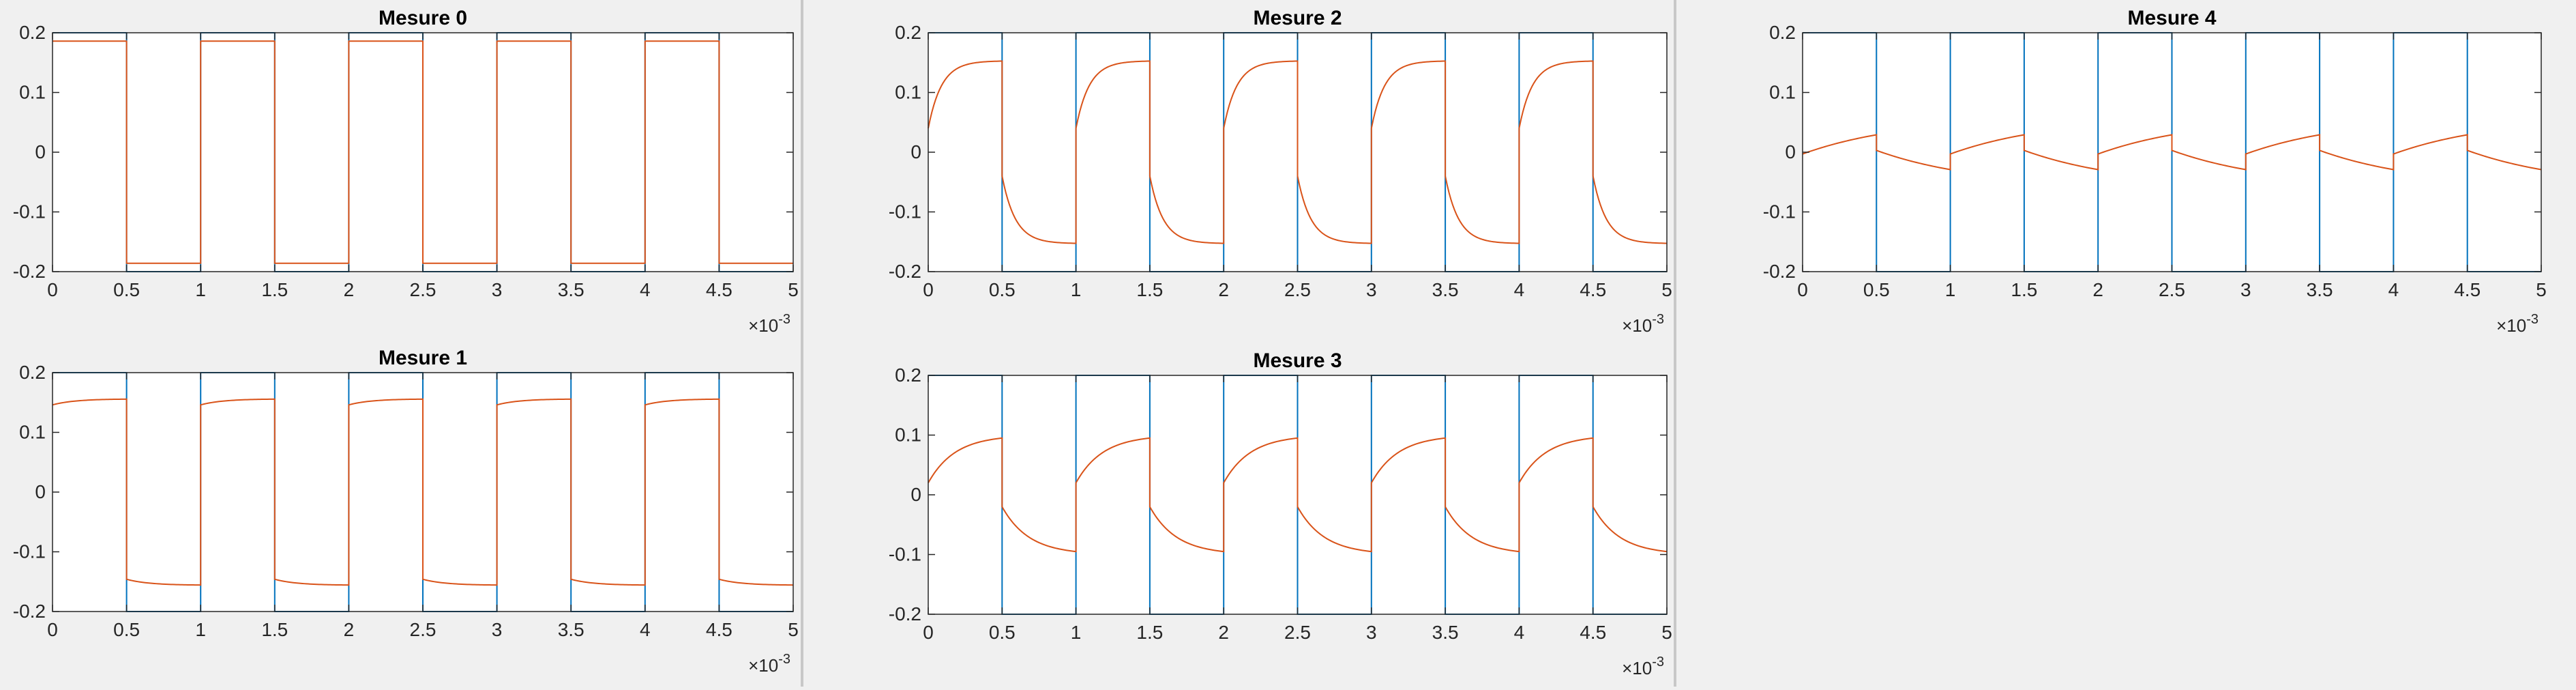  Describe the element at coordinates (423, 18) in the screenshot. I see `chart-title: Mesure 0` at that location.